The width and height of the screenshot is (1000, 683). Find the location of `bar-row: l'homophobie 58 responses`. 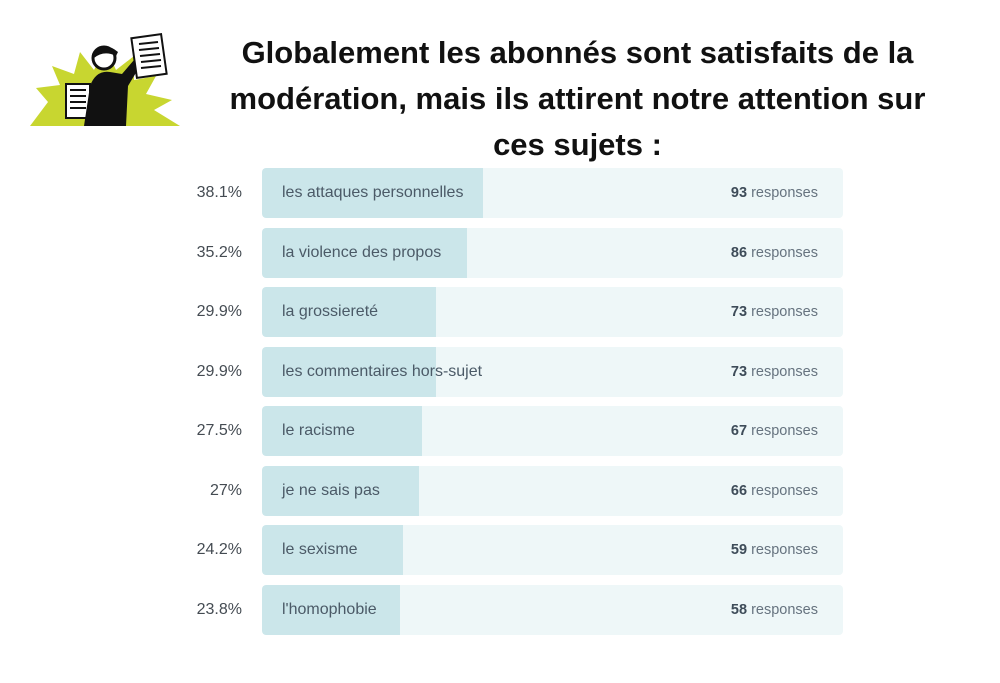

bar-row: l'homophobie 58 responses is located at coordinates (552, 609).